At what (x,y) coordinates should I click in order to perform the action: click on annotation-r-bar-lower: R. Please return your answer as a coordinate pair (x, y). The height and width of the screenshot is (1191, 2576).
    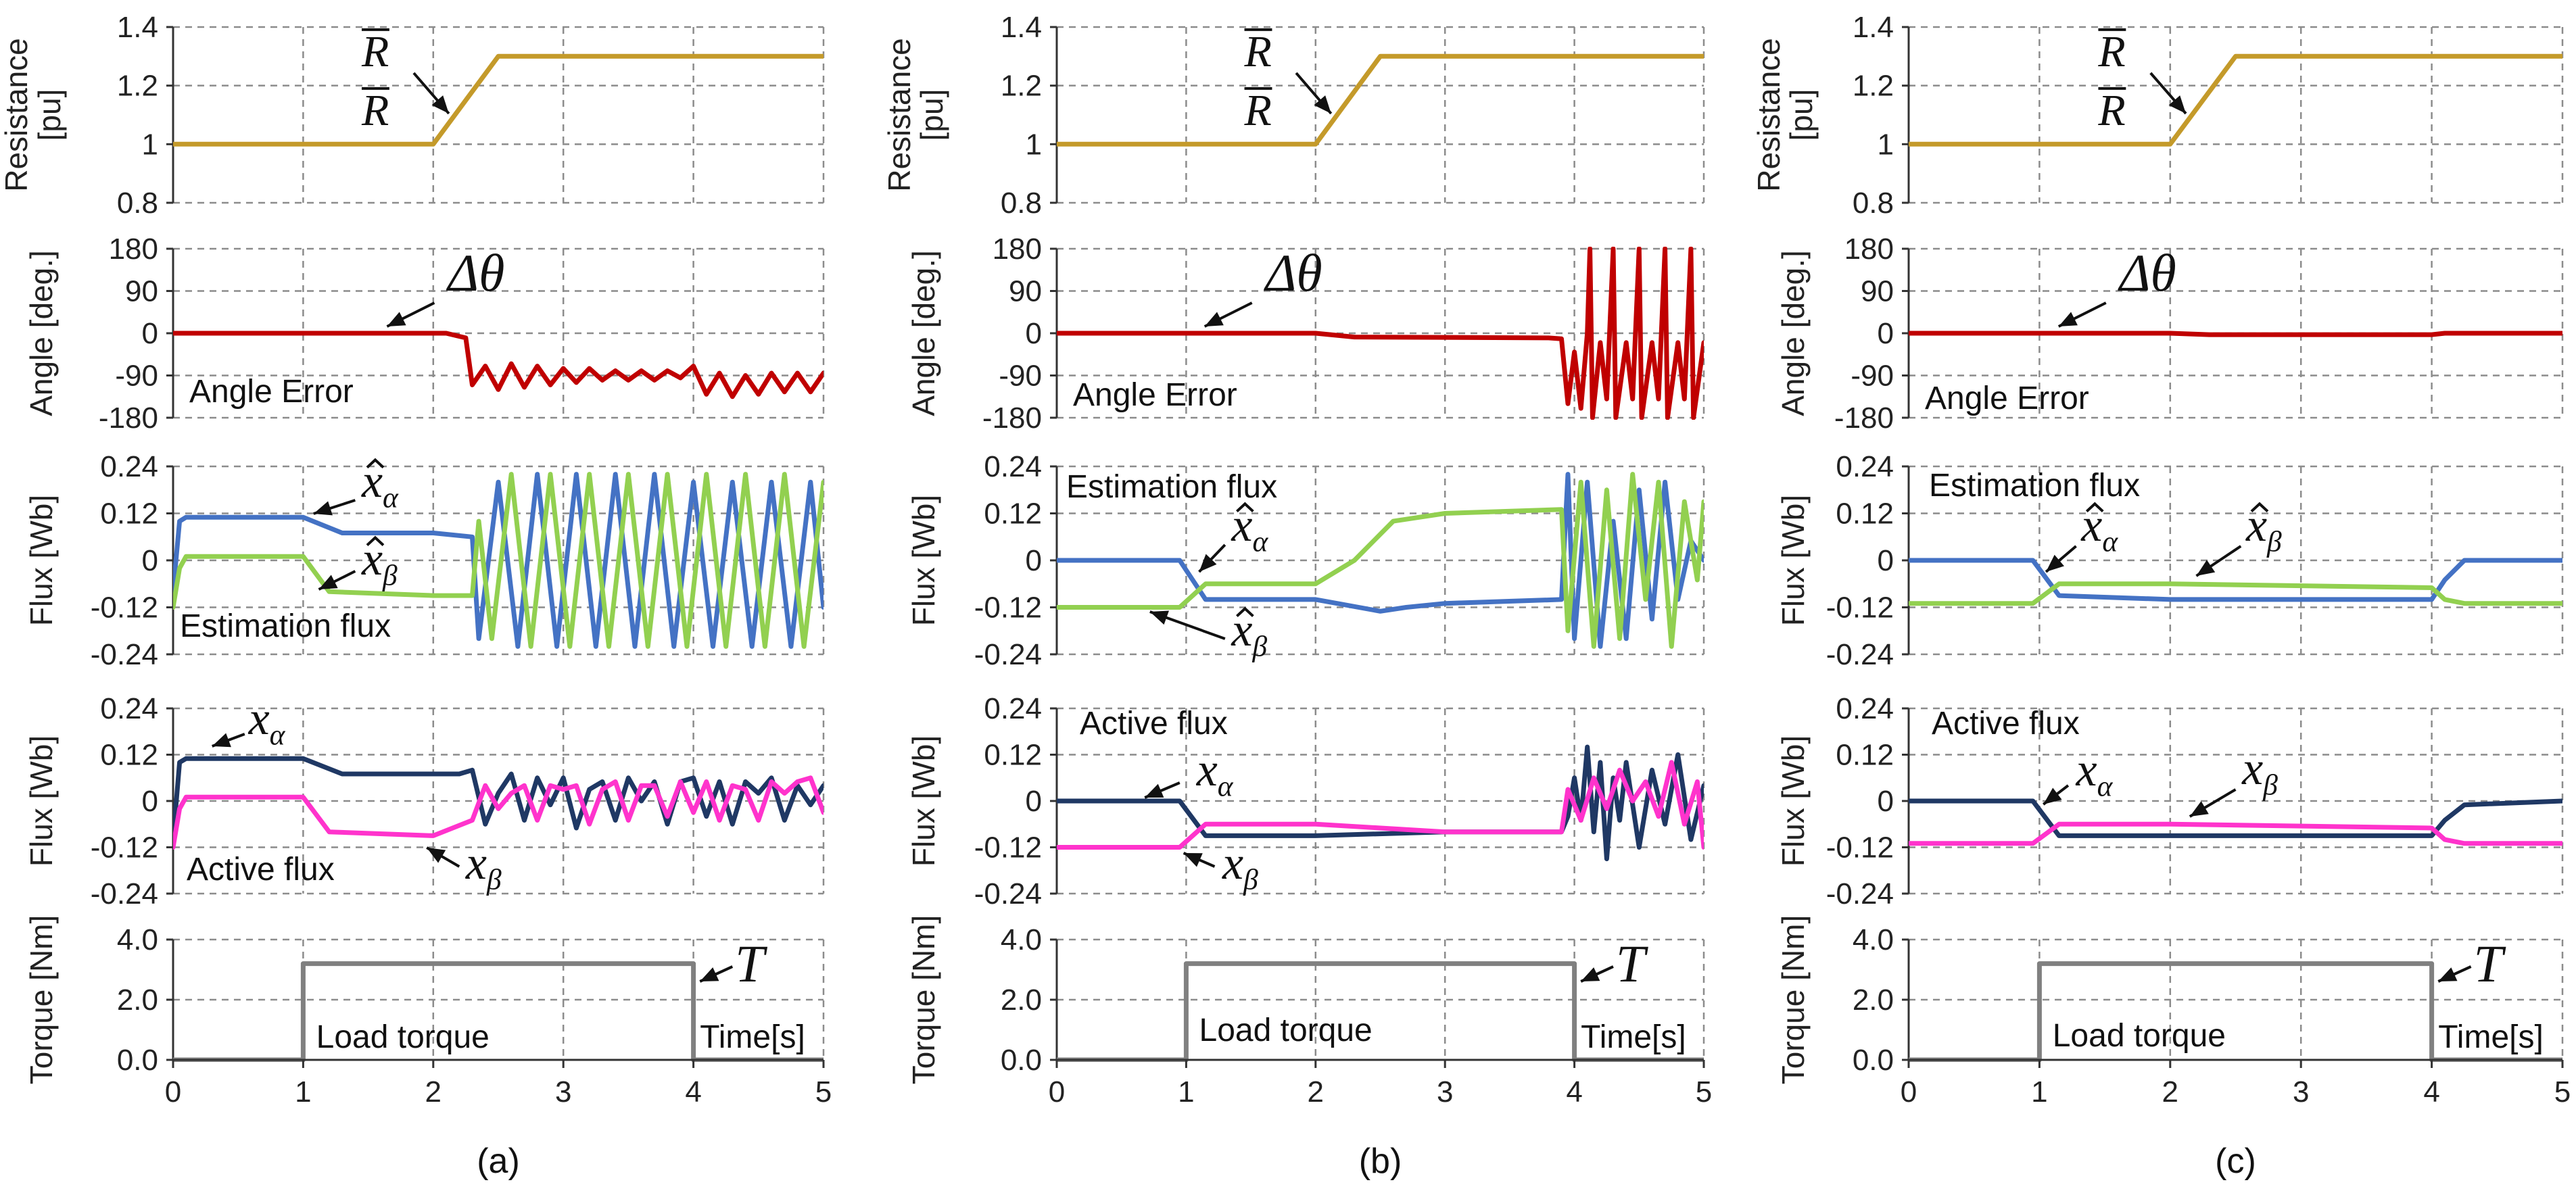
    Looking at the image, I should click on (1258, 110).